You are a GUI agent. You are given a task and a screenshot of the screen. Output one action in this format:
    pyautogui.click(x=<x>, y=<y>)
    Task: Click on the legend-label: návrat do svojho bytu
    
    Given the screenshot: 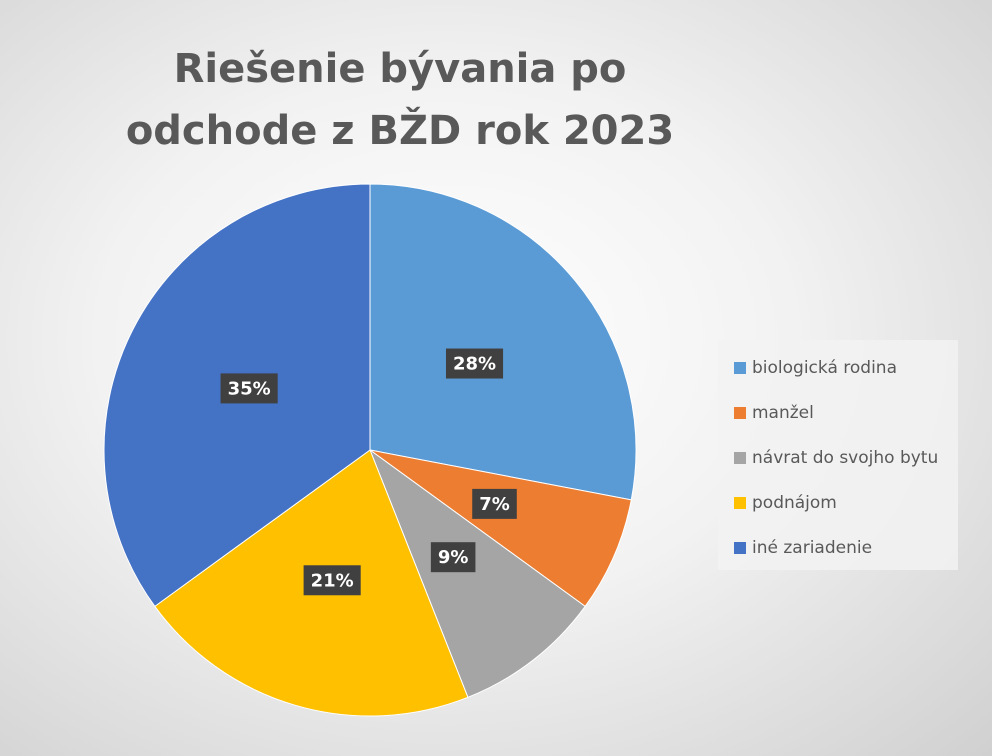 What is the action you would take?
    pyautogui.click(x=845, y=458)
    